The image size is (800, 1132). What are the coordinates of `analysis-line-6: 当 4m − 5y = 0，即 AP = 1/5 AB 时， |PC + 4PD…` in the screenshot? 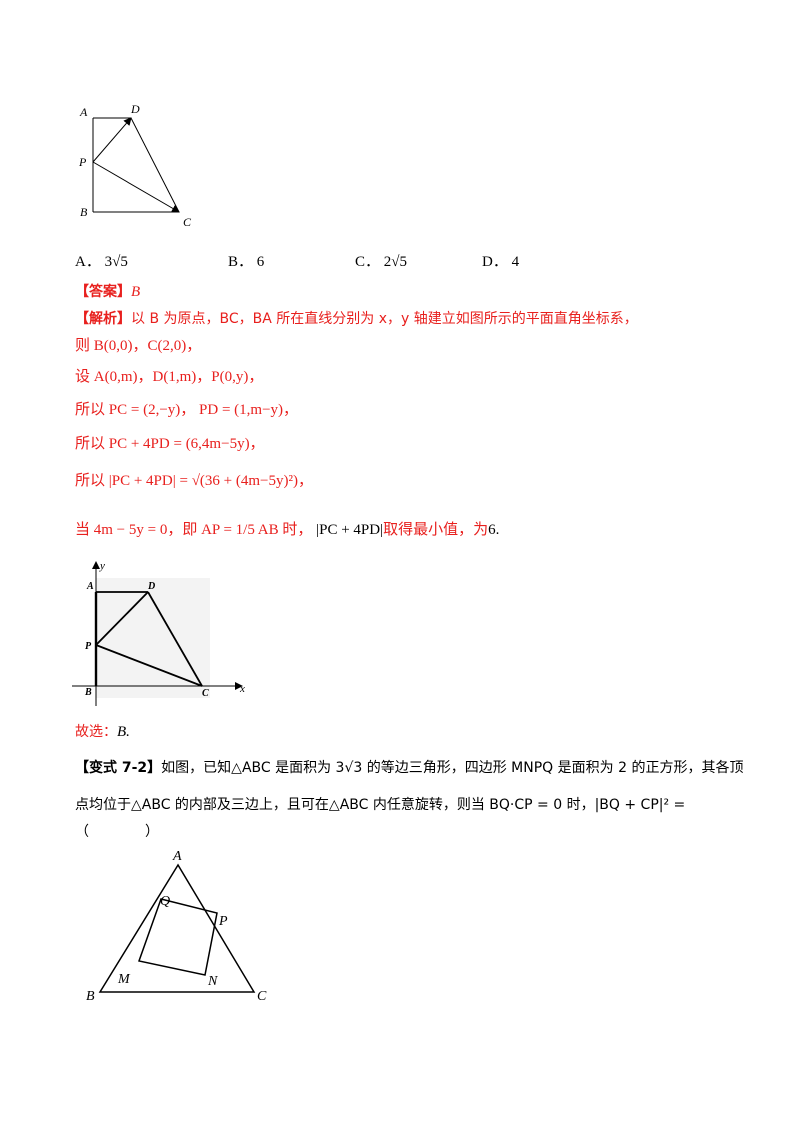 It's located at (287, 530).